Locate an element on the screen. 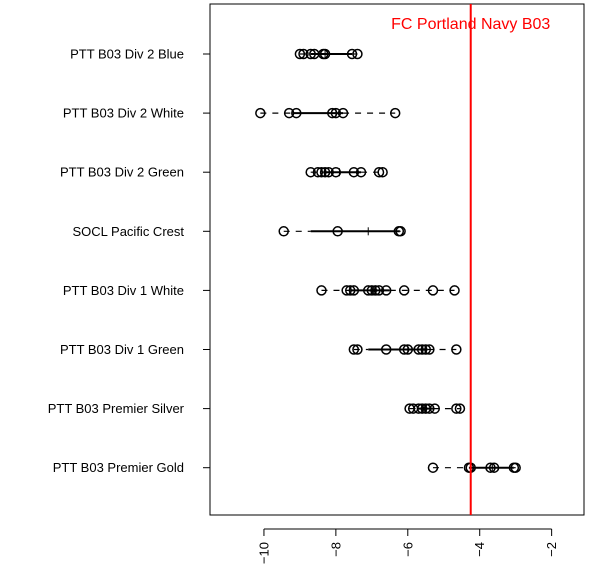 Image resolution: width=592 pixels, height=575 pixels. x-tick-label: −6 is located at coordinates (407, 549).